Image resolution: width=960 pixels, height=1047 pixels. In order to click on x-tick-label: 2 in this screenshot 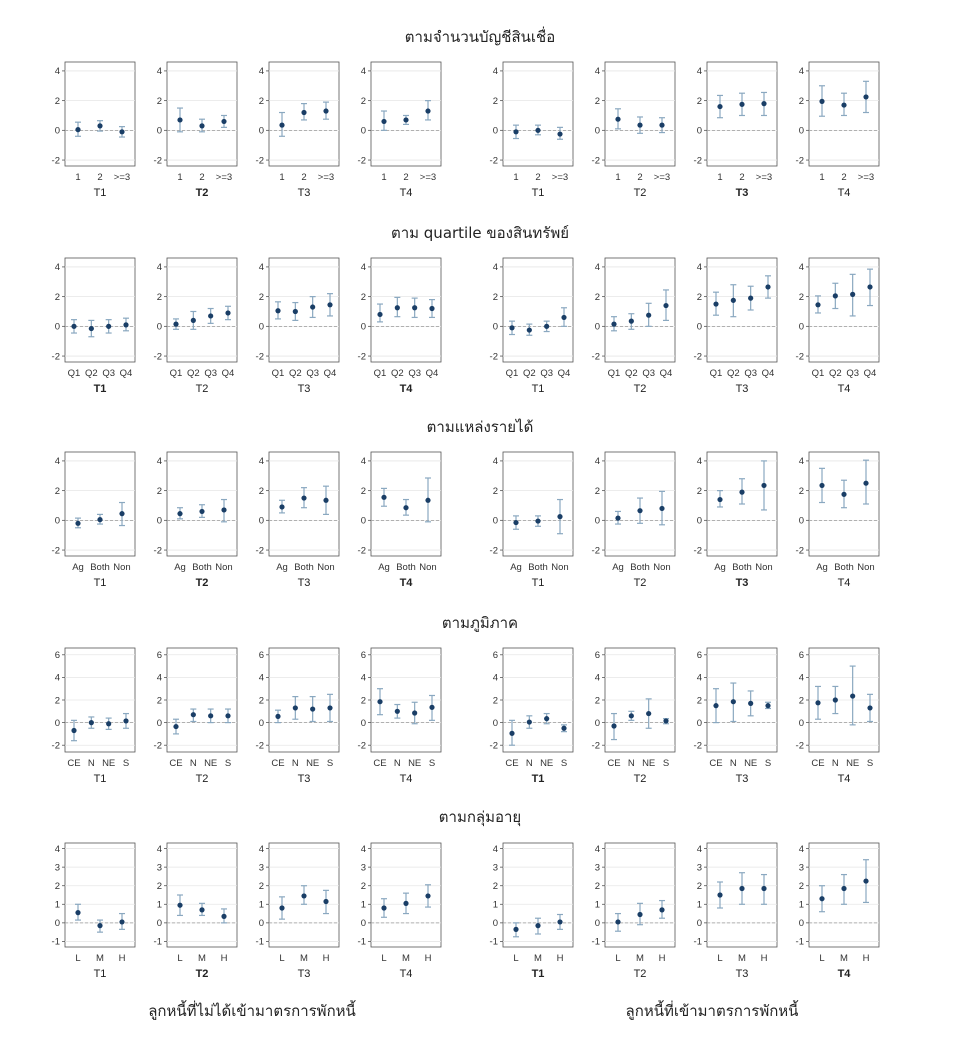, I will do `click(405, 177)`.